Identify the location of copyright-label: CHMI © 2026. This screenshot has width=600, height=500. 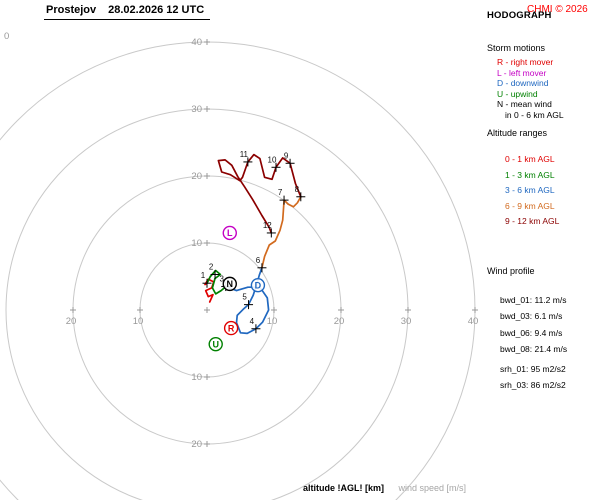
(557, 9).